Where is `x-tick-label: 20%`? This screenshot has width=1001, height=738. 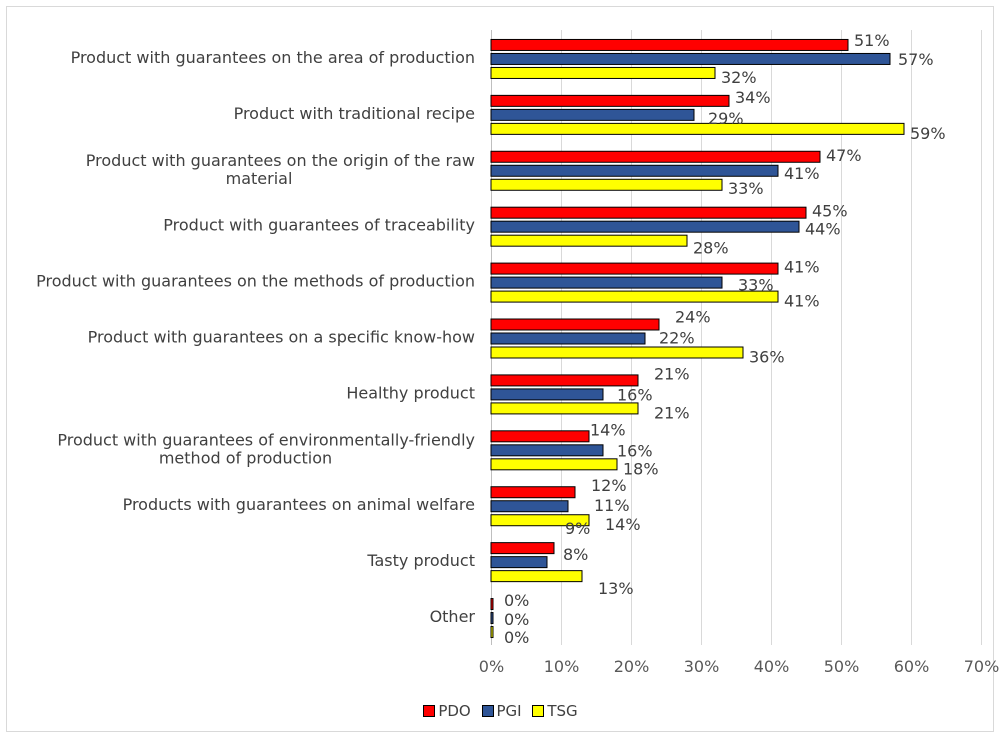
x-tick-label: 20% is located at coordinates (632, 666).